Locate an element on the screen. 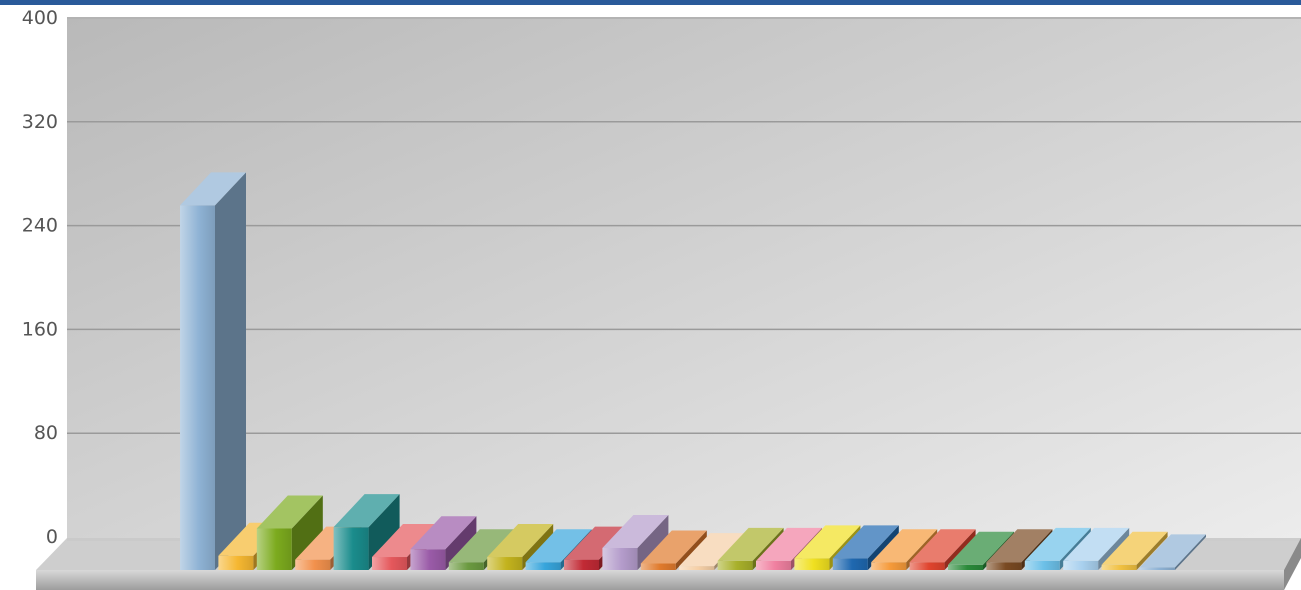 The width and height of the screenshot is (1301, 590). y-tick-label: 240 is located at coordinates (40, 226).